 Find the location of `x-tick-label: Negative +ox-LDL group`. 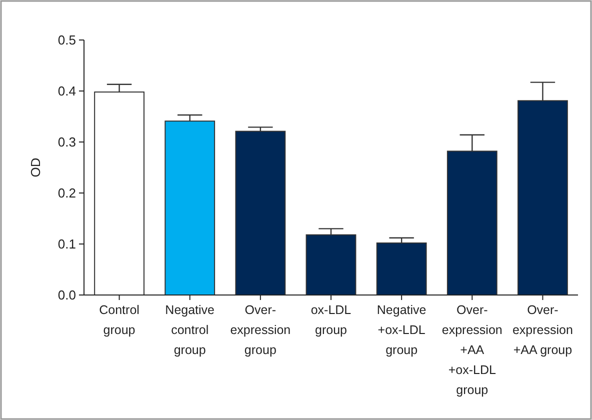

x-tick-label: Negative +ox-LDL group is located at coordinates (401, 330).